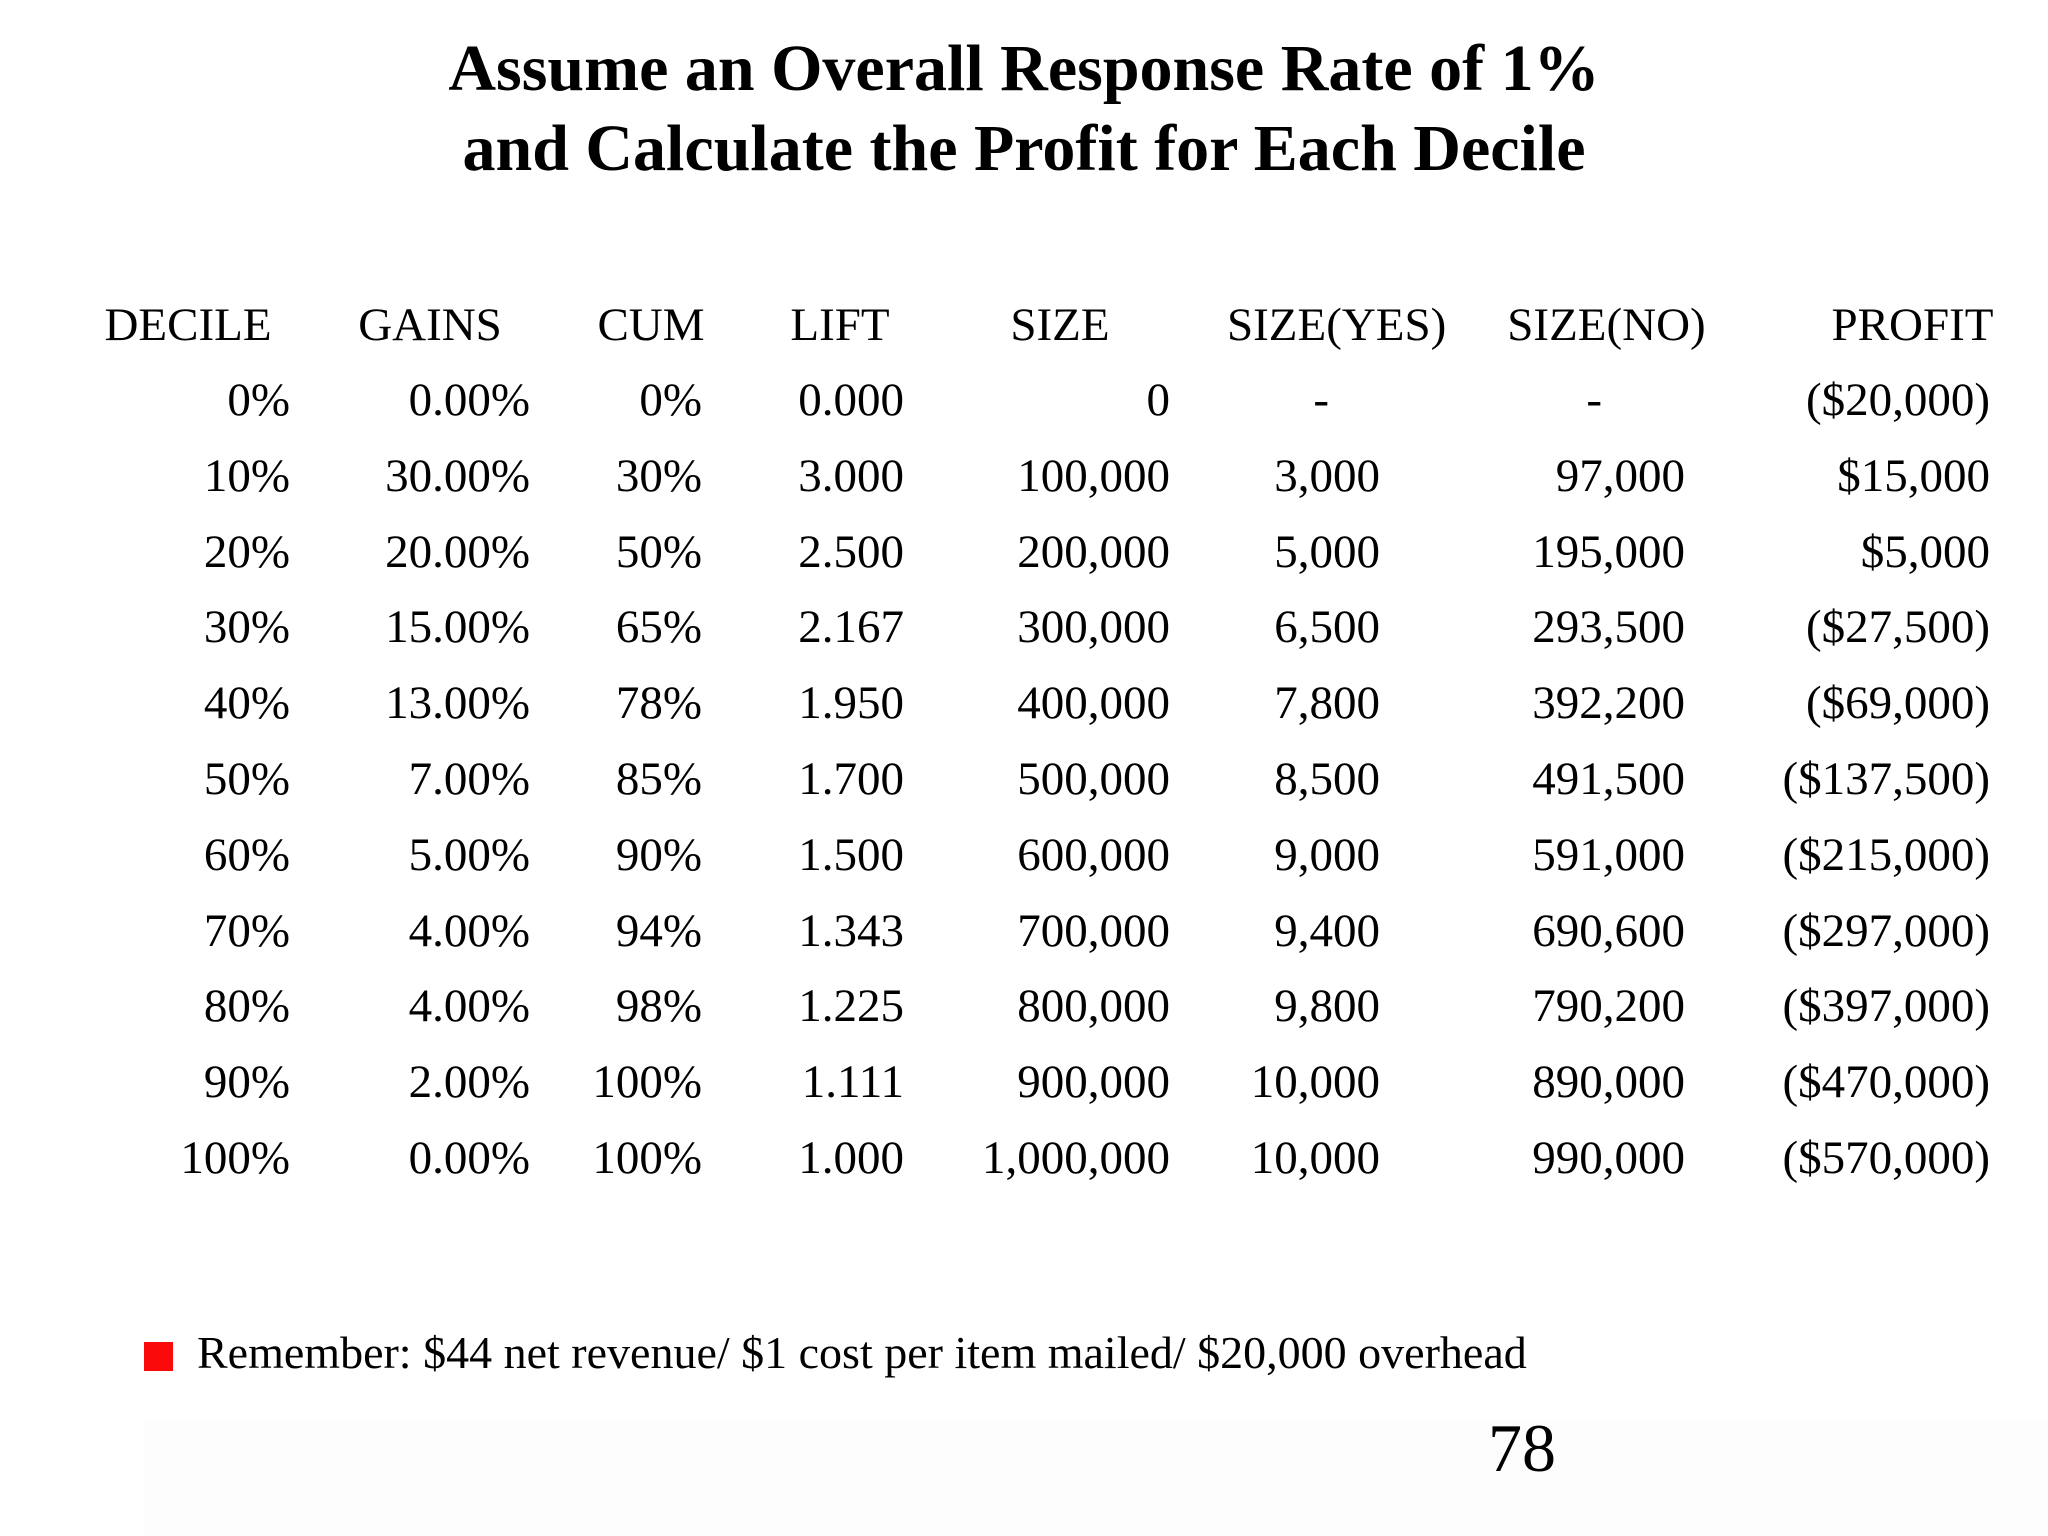  Describe the element at coordinates (246, 551) in the screenshot. I see `table-cell: 20%` at that location.